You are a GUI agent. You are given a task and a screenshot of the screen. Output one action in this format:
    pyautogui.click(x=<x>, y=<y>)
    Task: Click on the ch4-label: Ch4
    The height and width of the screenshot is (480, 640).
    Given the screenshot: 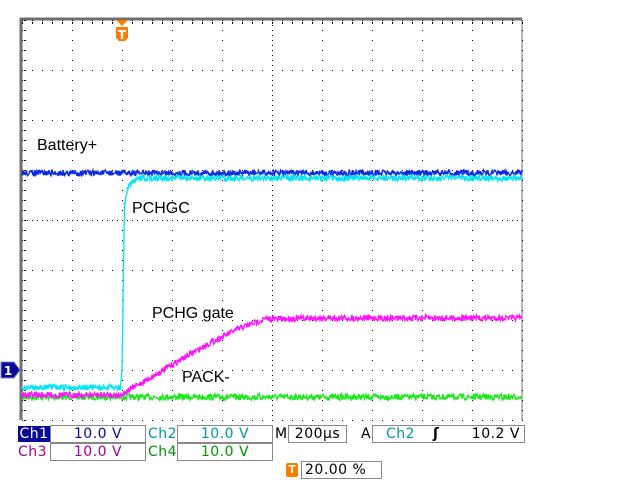 What is the action you would take?
    pyautogui.click(x=163, y=452)
    